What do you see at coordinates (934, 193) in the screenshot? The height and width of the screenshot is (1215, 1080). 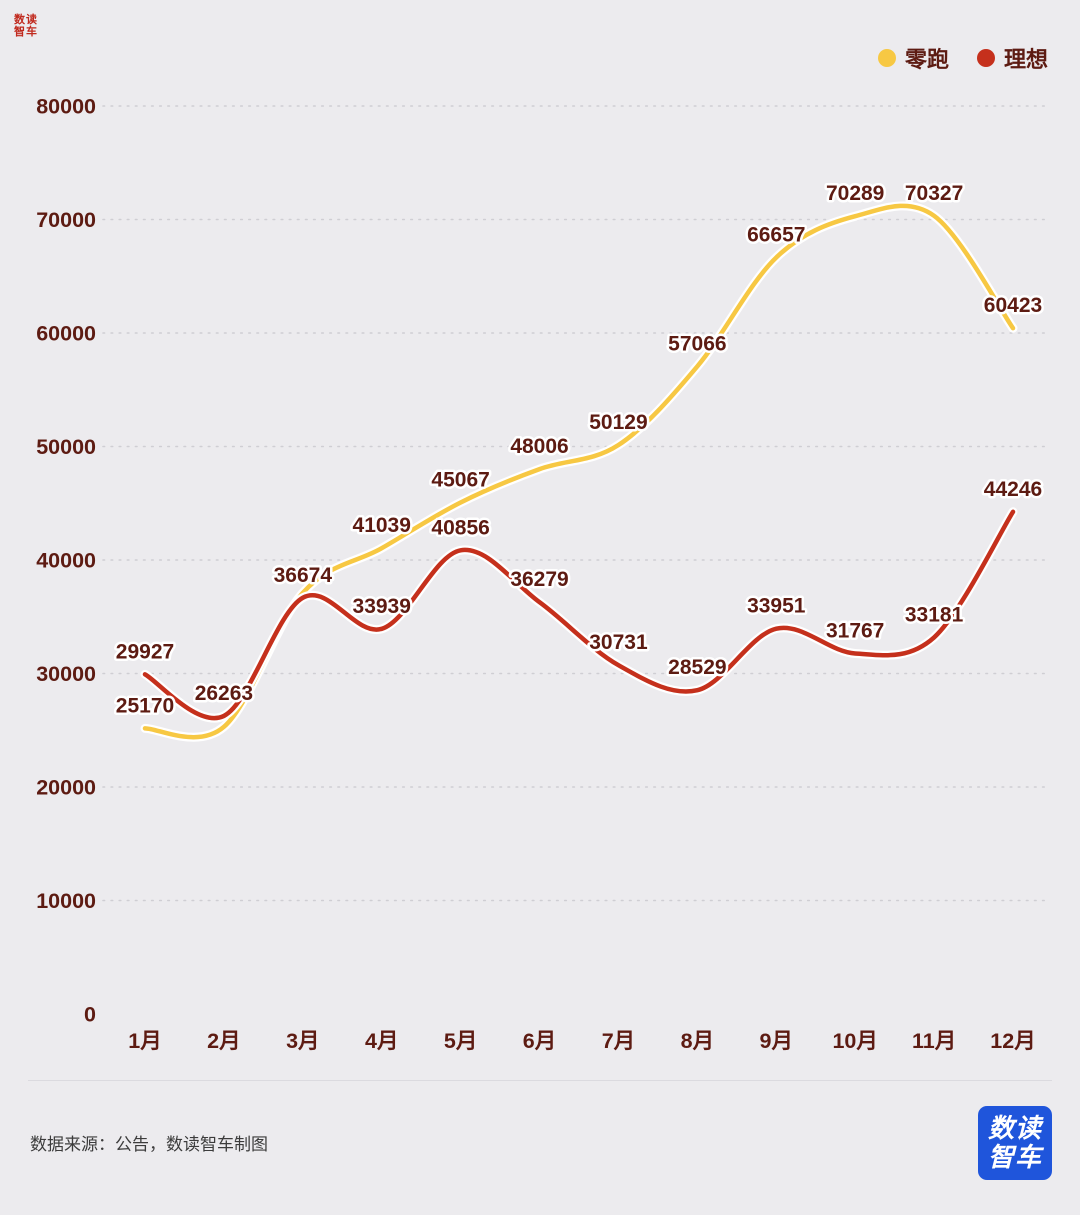 I see `data-label-零跑-11月: 70327` at bounding box center [934, 193].